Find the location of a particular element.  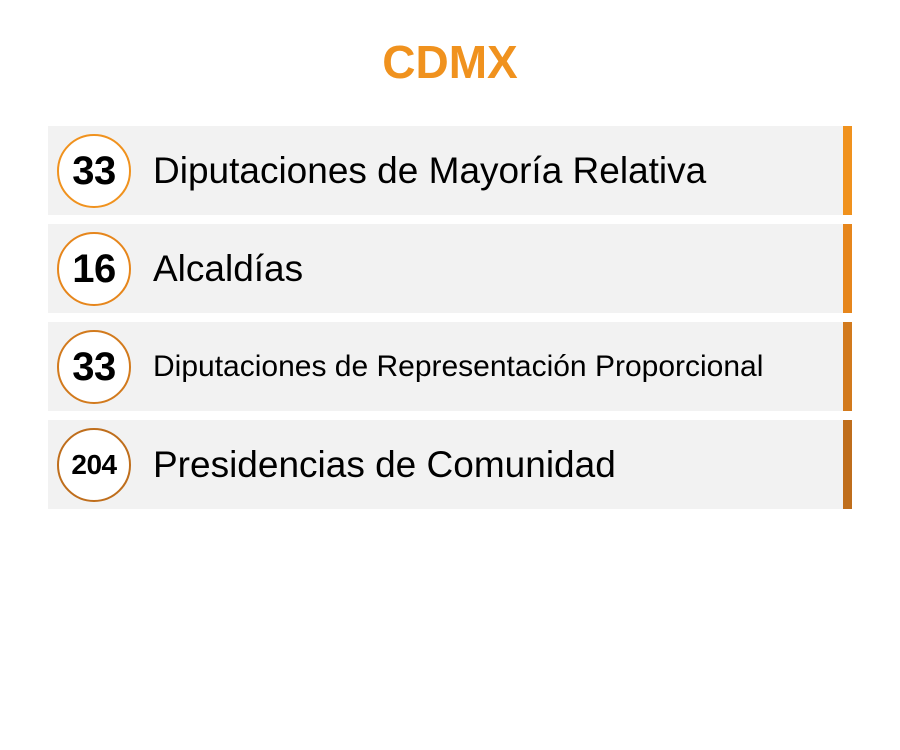

page-title: CDMX is located at coordinates (450, 62).